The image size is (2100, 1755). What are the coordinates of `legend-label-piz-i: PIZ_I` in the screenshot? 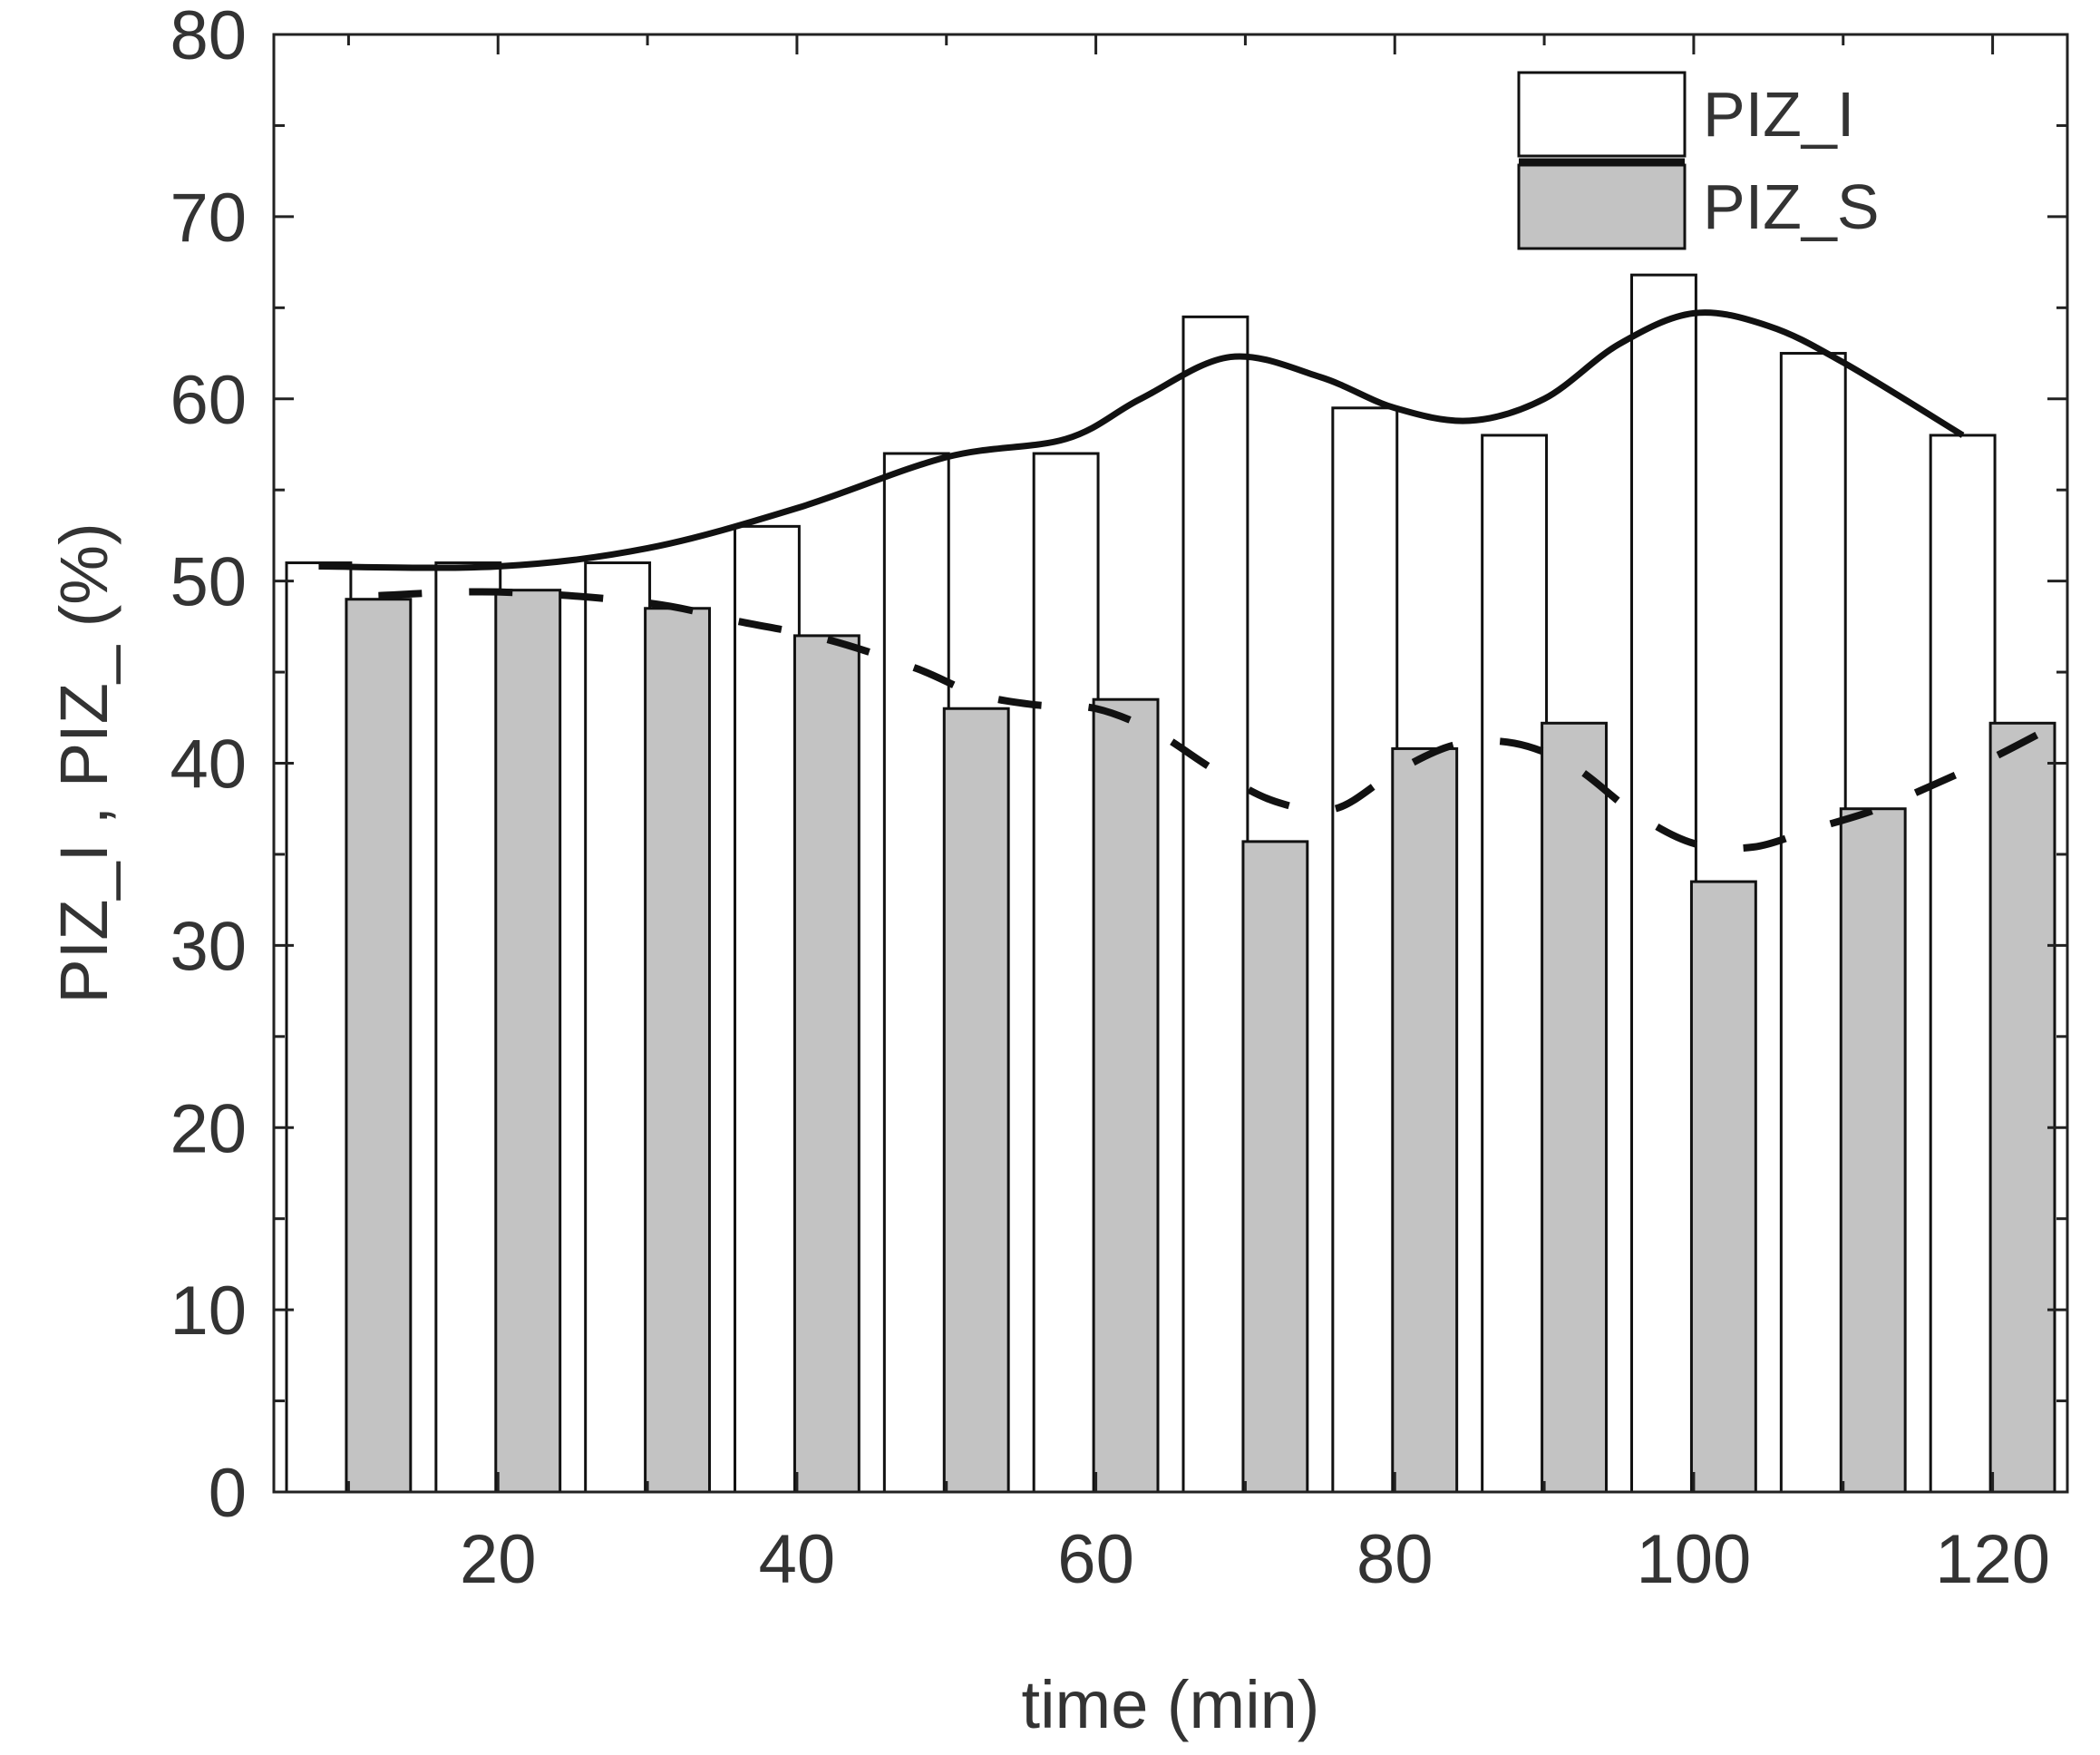 It's located at (1778, 114).